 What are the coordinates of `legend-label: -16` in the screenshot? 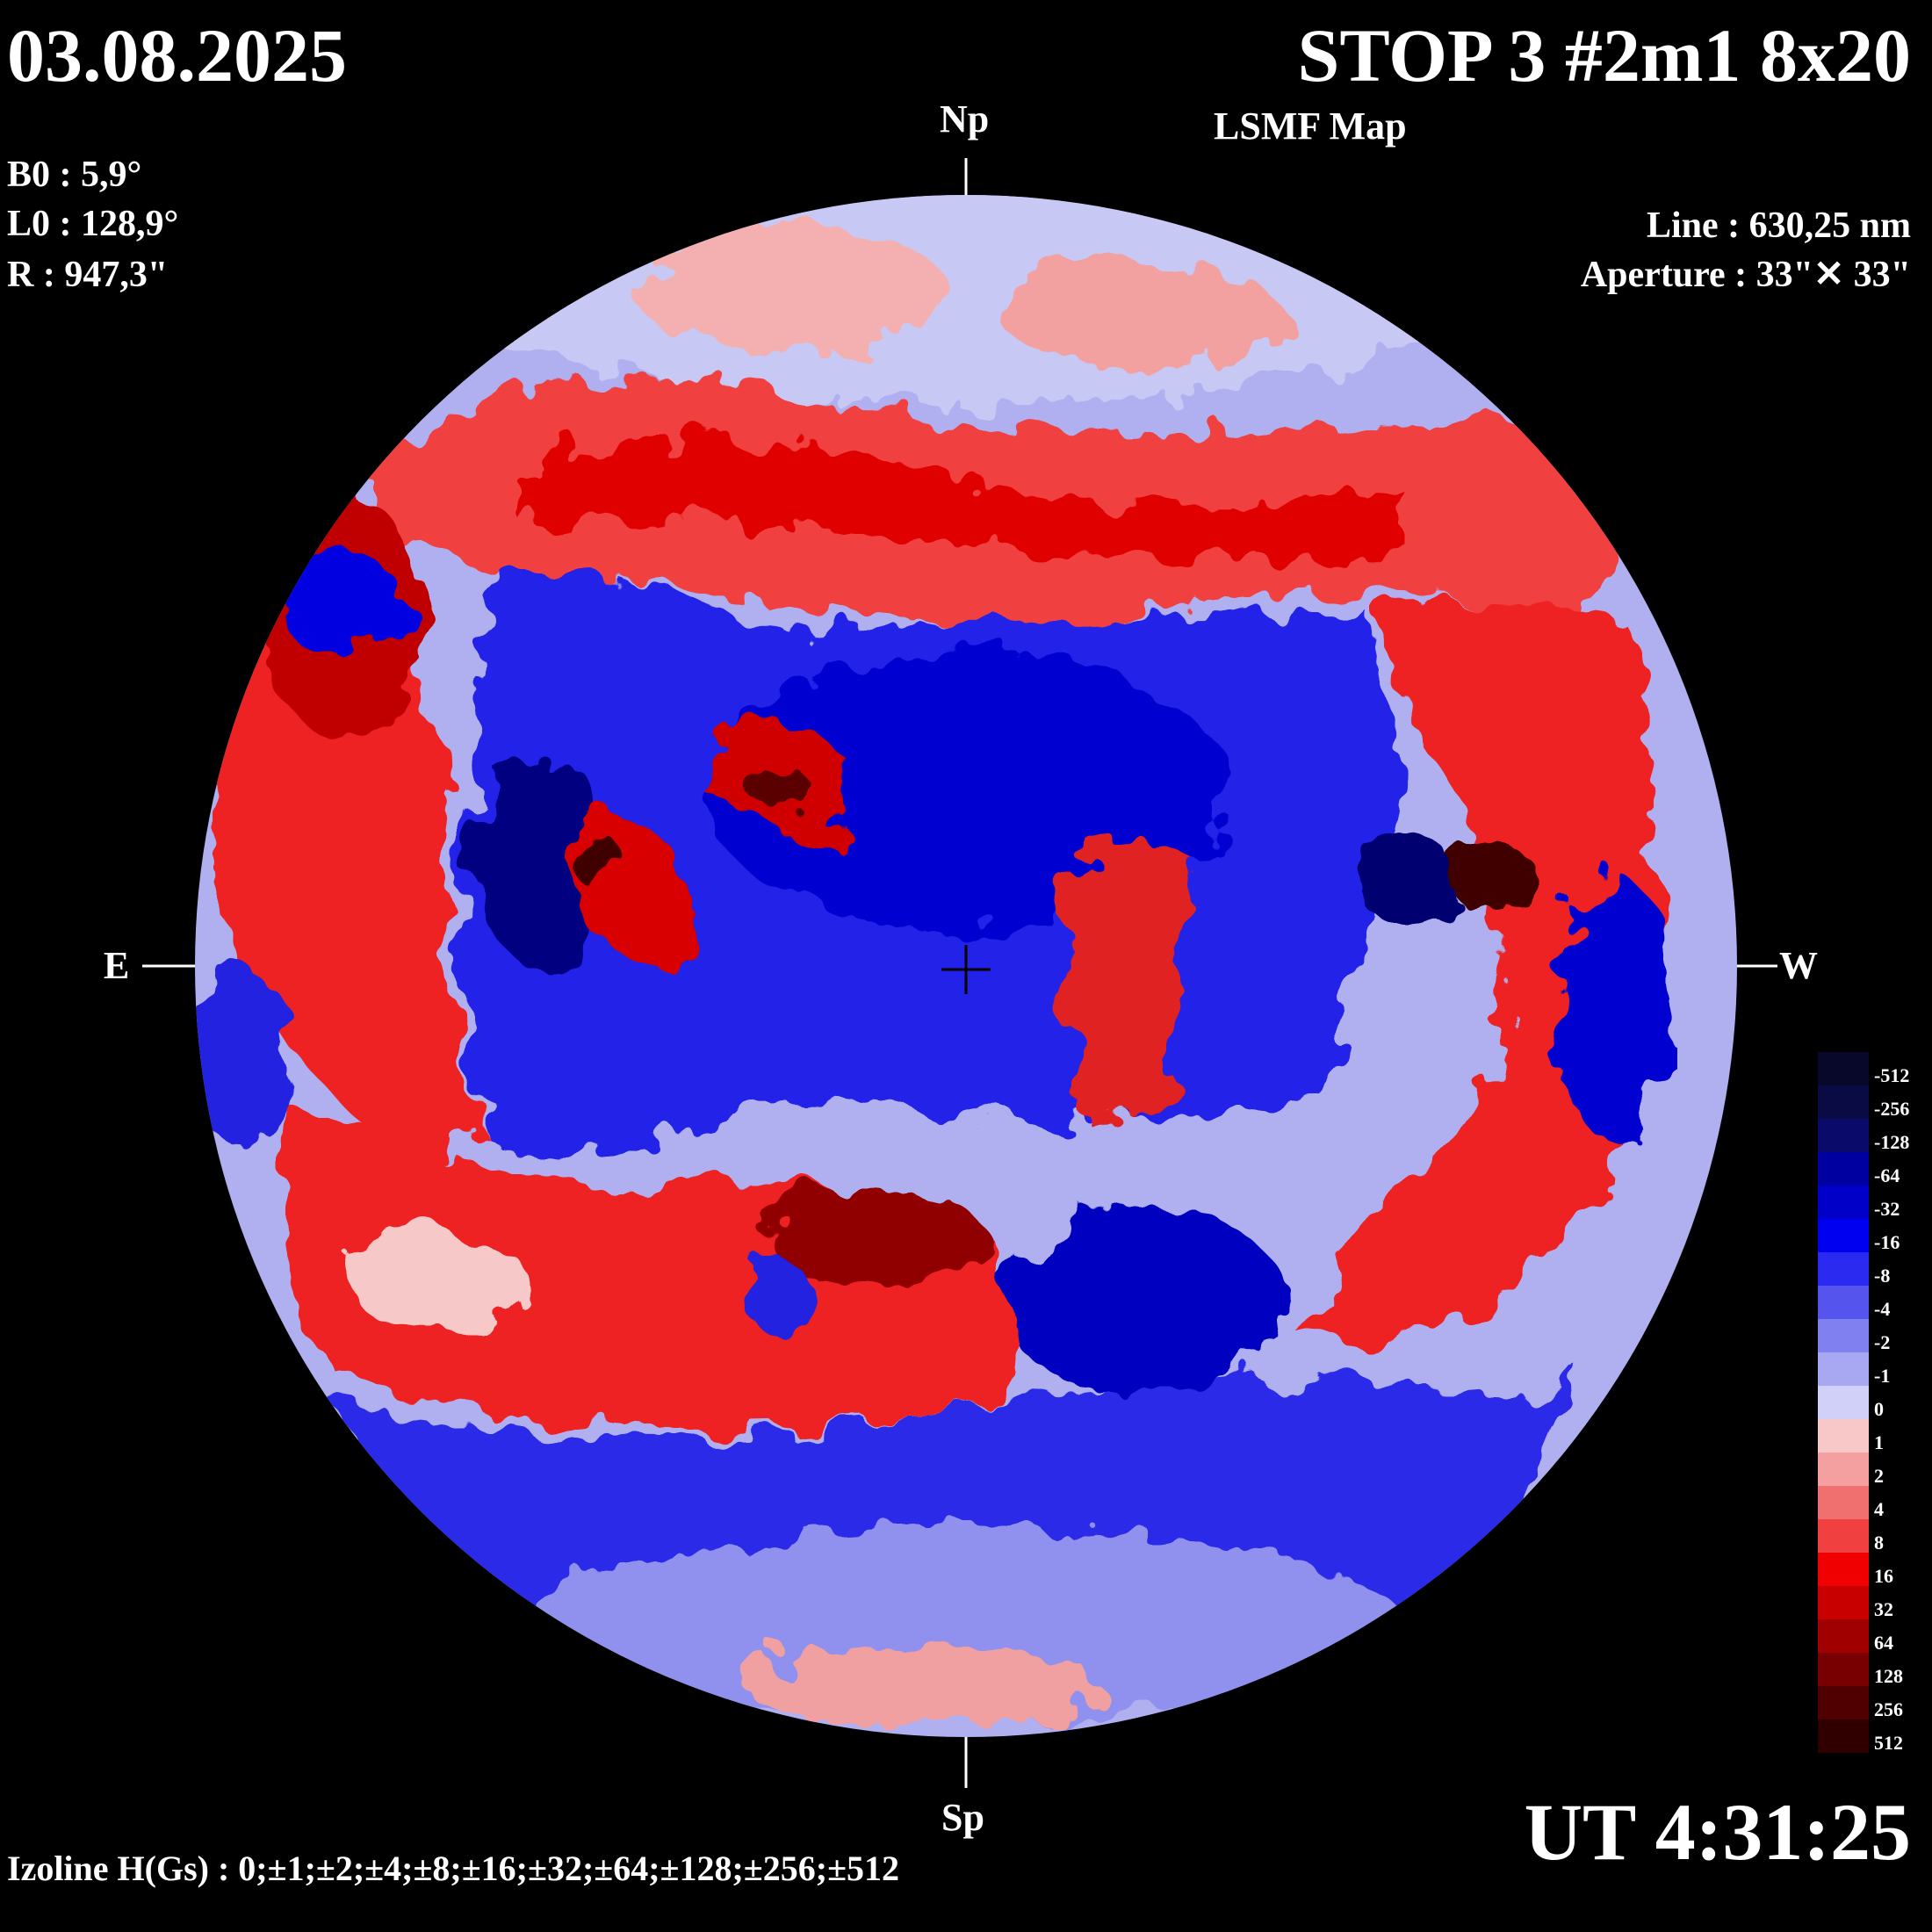 It's located at (1887, 1242).